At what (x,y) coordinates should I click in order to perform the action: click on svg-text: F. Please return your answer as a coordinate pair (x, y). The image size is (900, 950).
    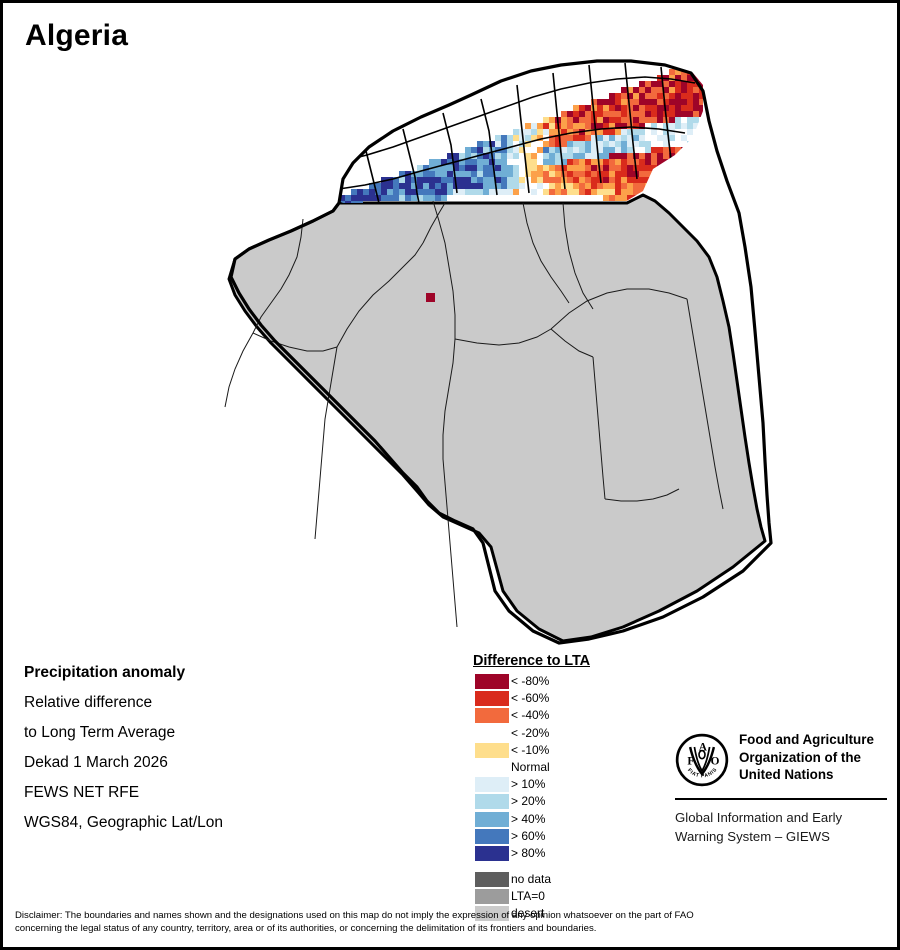
    Looking at the image, I should click on (690, 761).